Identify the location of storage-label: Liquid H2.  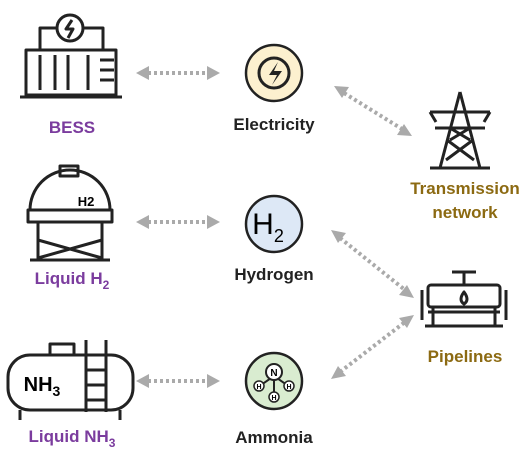
(72, 280).